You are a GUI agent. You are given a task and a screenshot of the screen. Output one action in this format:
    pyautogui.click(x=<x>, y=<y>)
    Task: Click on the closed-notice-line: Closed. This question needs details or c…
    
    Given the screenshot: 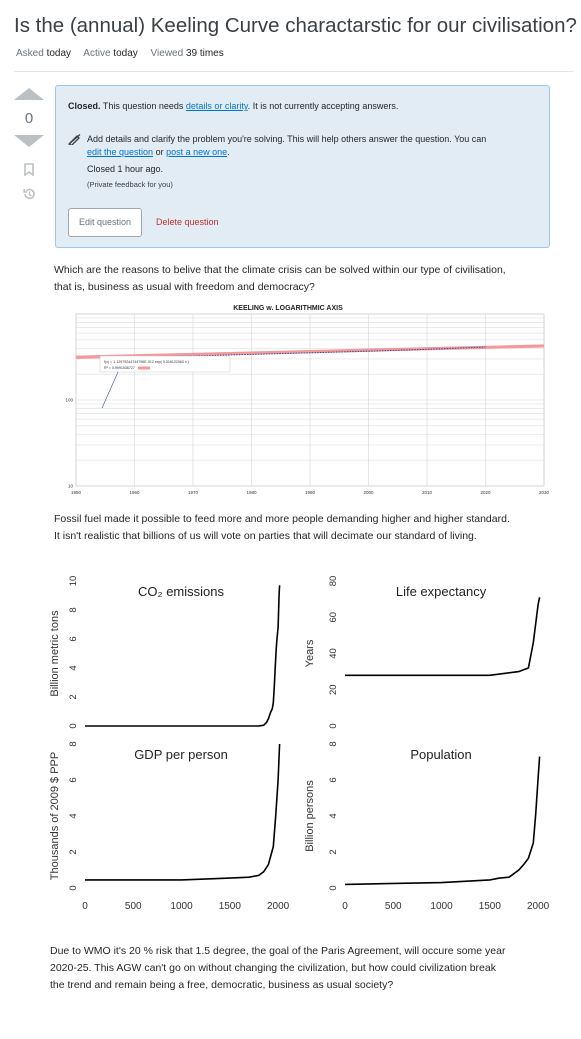 What is the action you would take?
    pyautogui.click(x=233, y=106)
    